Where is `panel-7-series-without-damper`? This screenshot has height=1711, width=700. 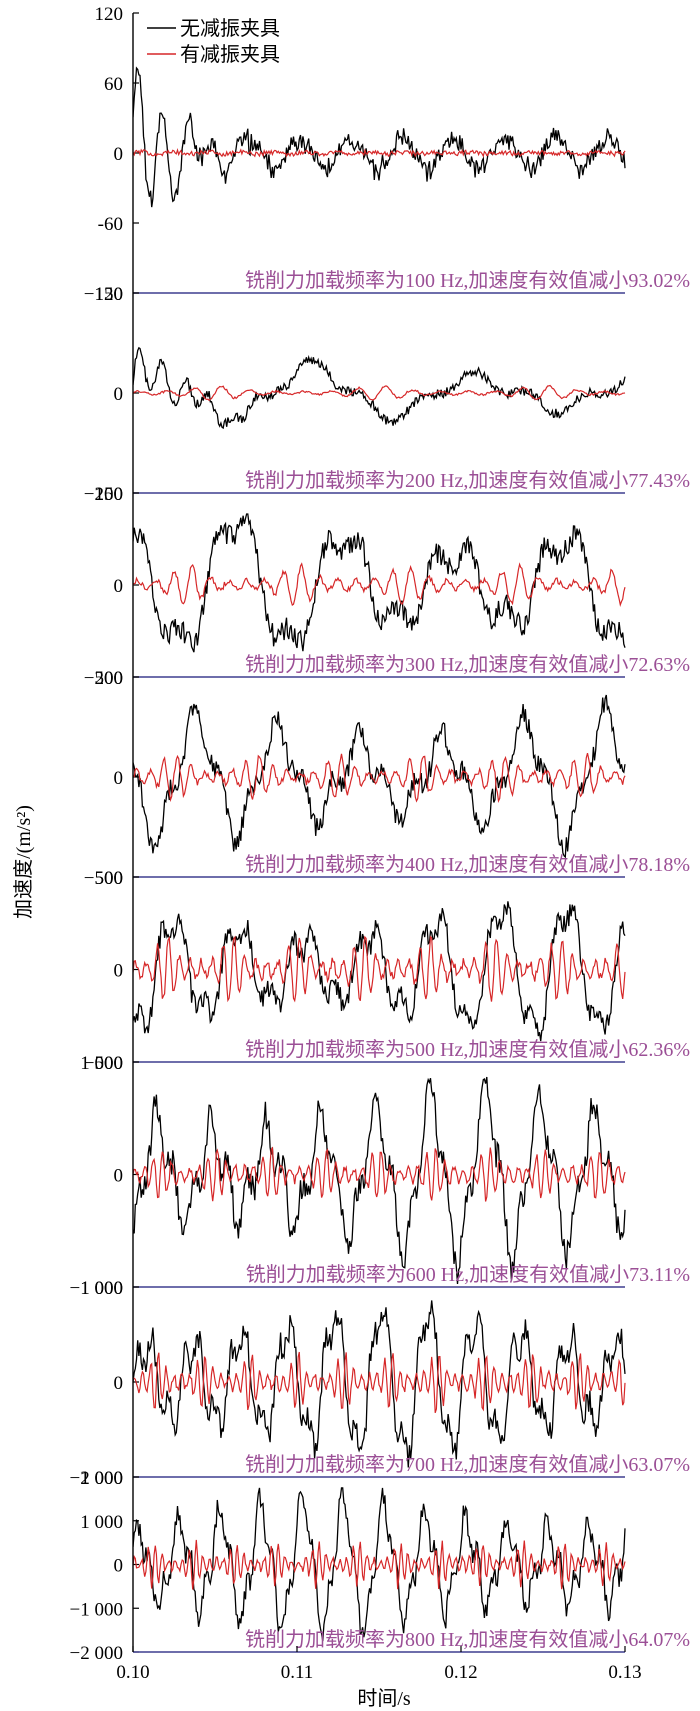 panel-7-series-without-damper is located at coordinates (379, 1384).